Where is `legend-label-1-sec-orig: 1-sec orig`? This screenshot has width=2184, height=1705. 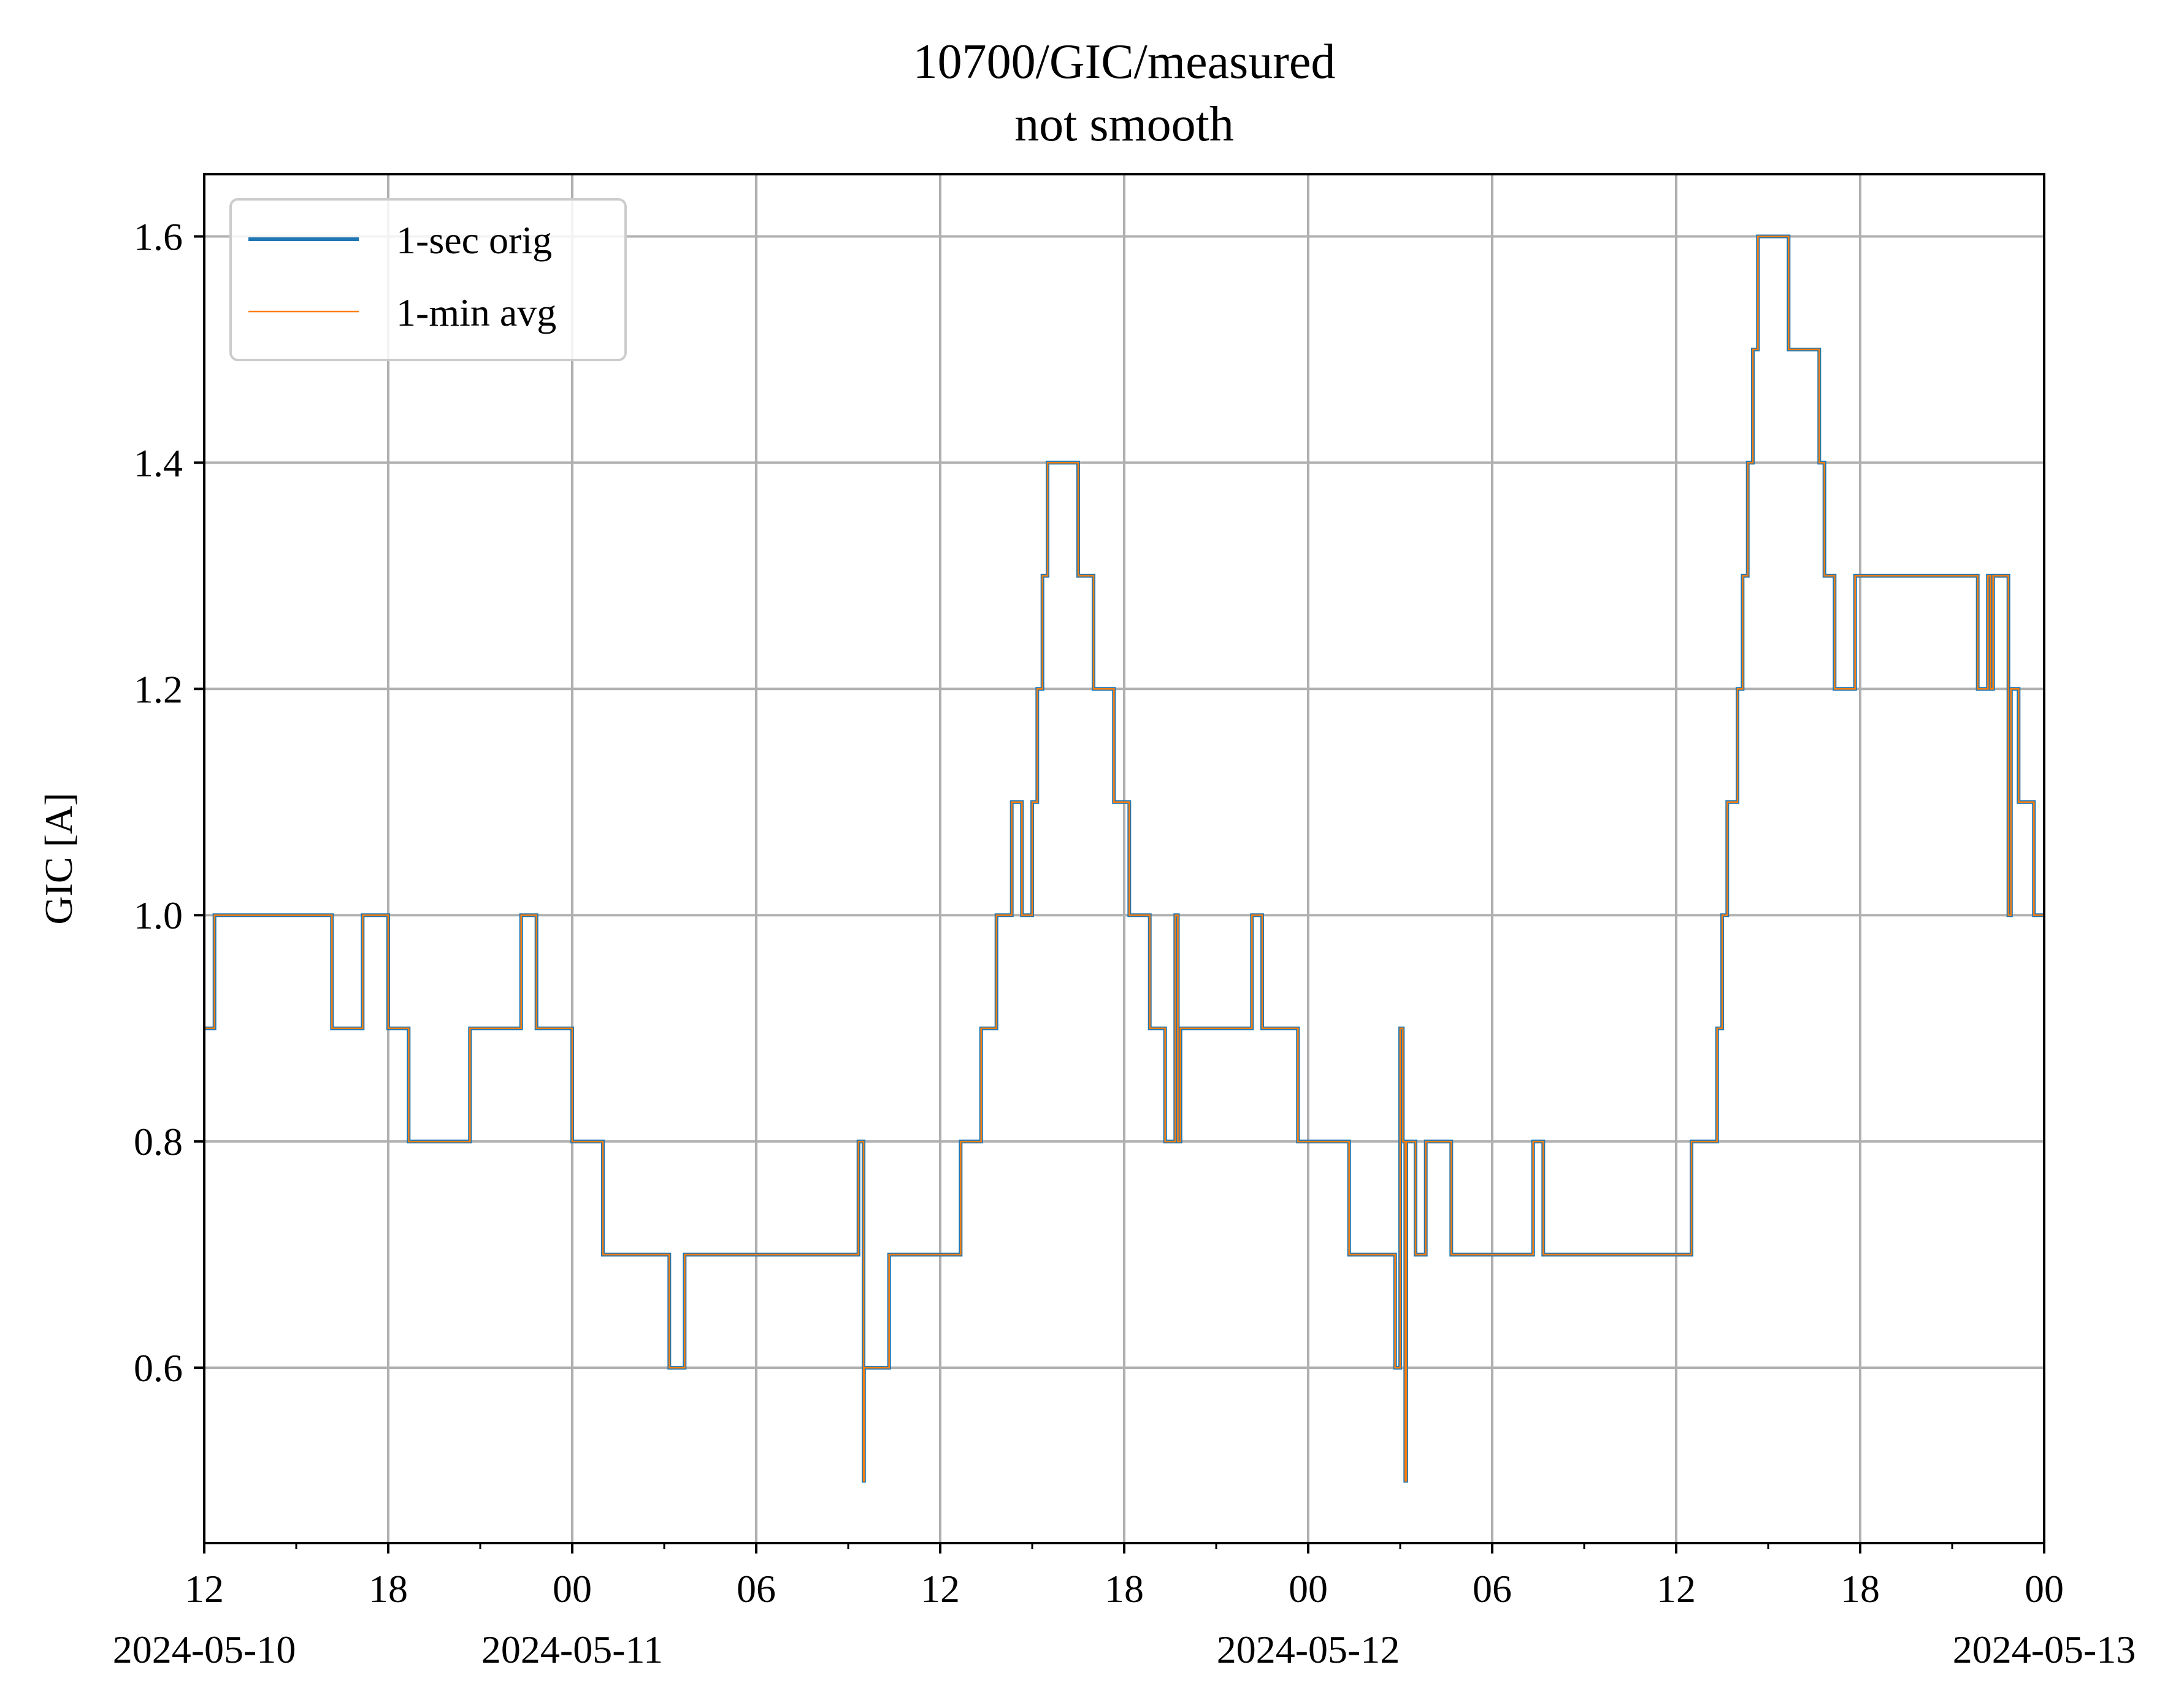
legend-label-1-sec-orig: 1-sec orig is located at coordinates (474, 240).